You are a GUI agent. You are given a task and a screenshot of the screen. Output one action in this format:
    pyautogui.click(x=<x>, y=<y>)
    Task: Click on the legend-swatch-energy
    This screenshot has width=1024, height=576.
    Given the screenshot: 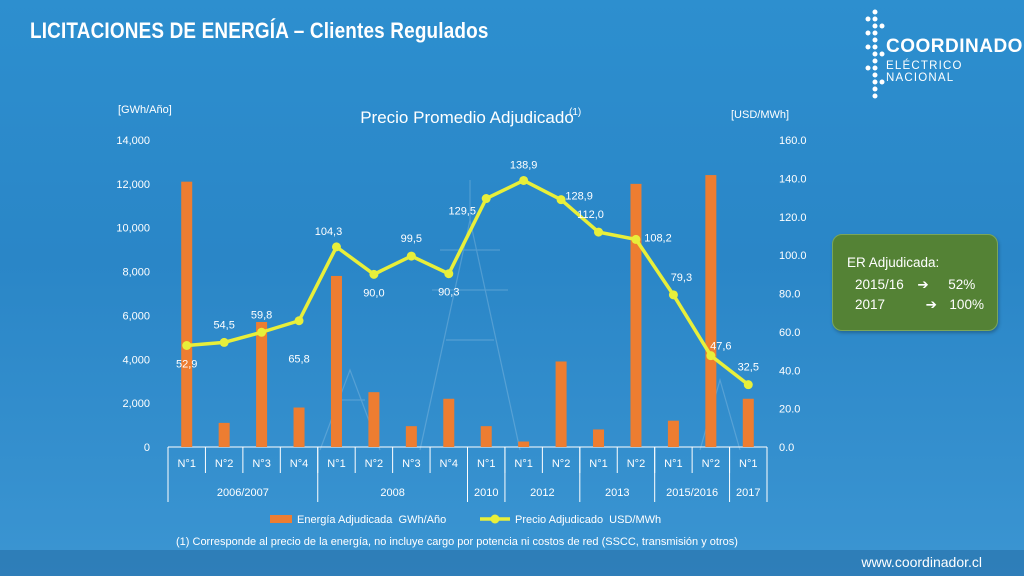 What is the action you would take?
    pyautogui.click(x=281, y=519)
    